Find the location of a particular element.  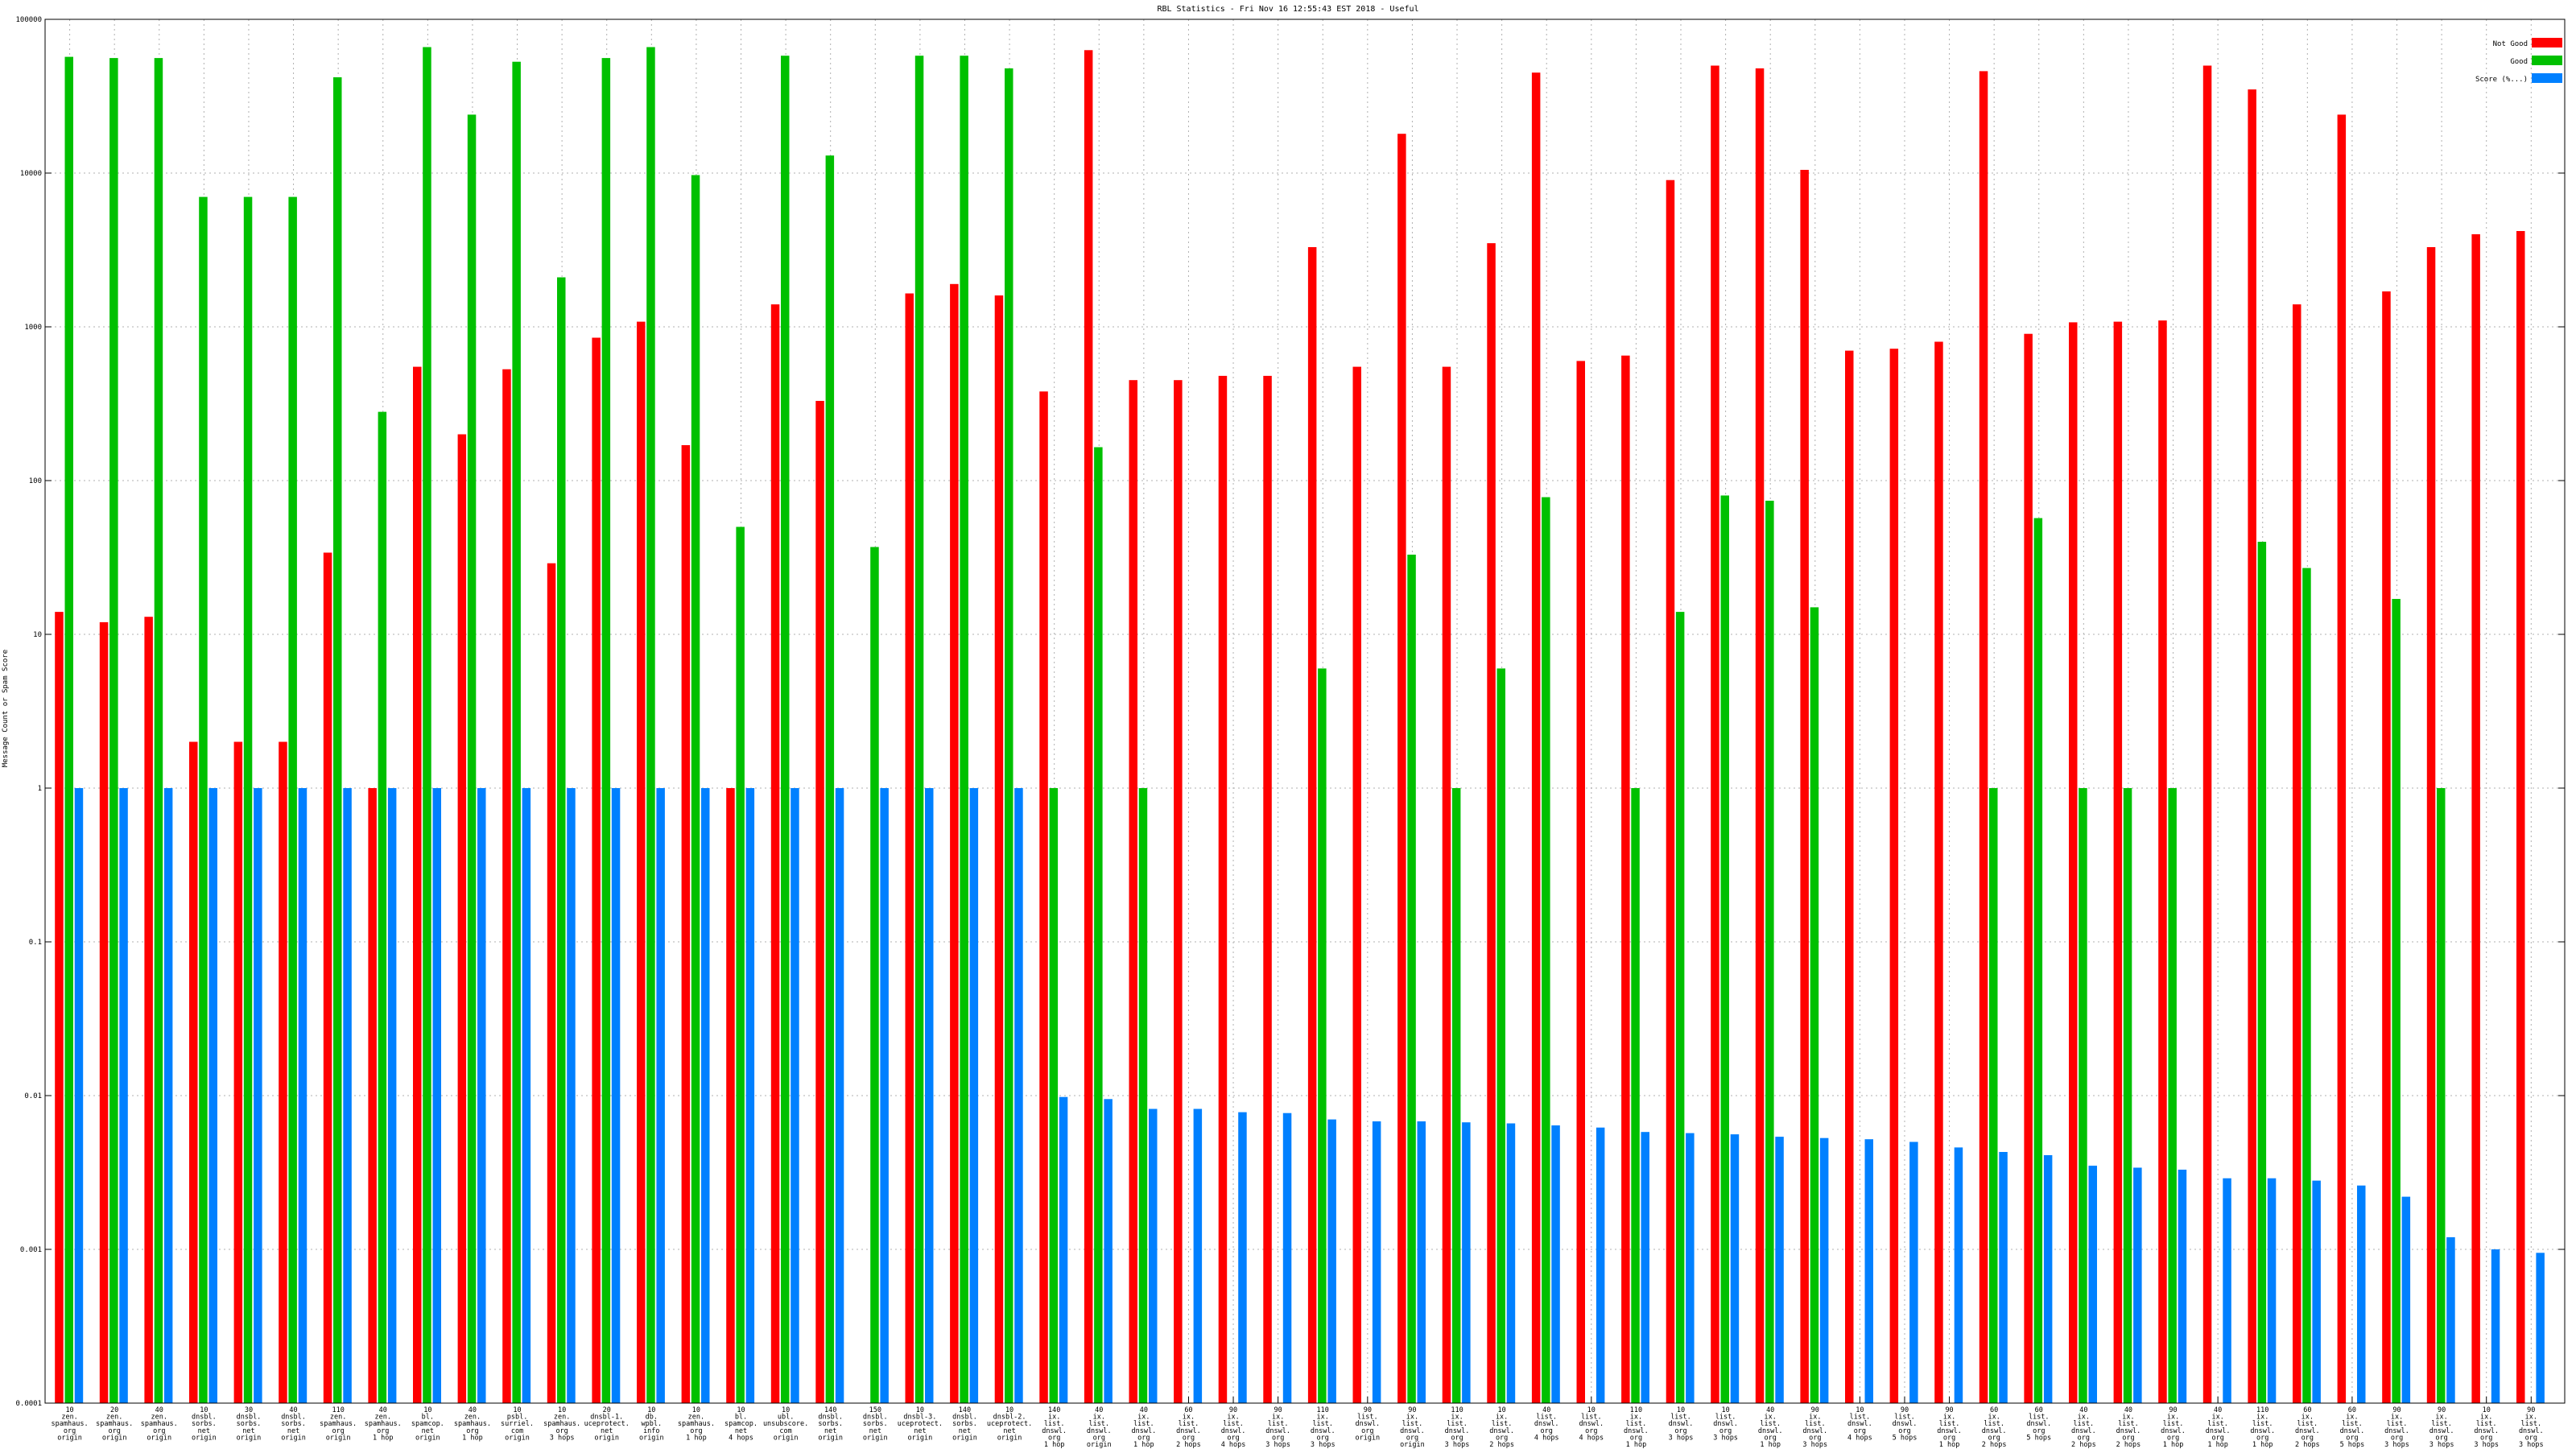

legend-label: Good is located at coordinates (2519, 62).